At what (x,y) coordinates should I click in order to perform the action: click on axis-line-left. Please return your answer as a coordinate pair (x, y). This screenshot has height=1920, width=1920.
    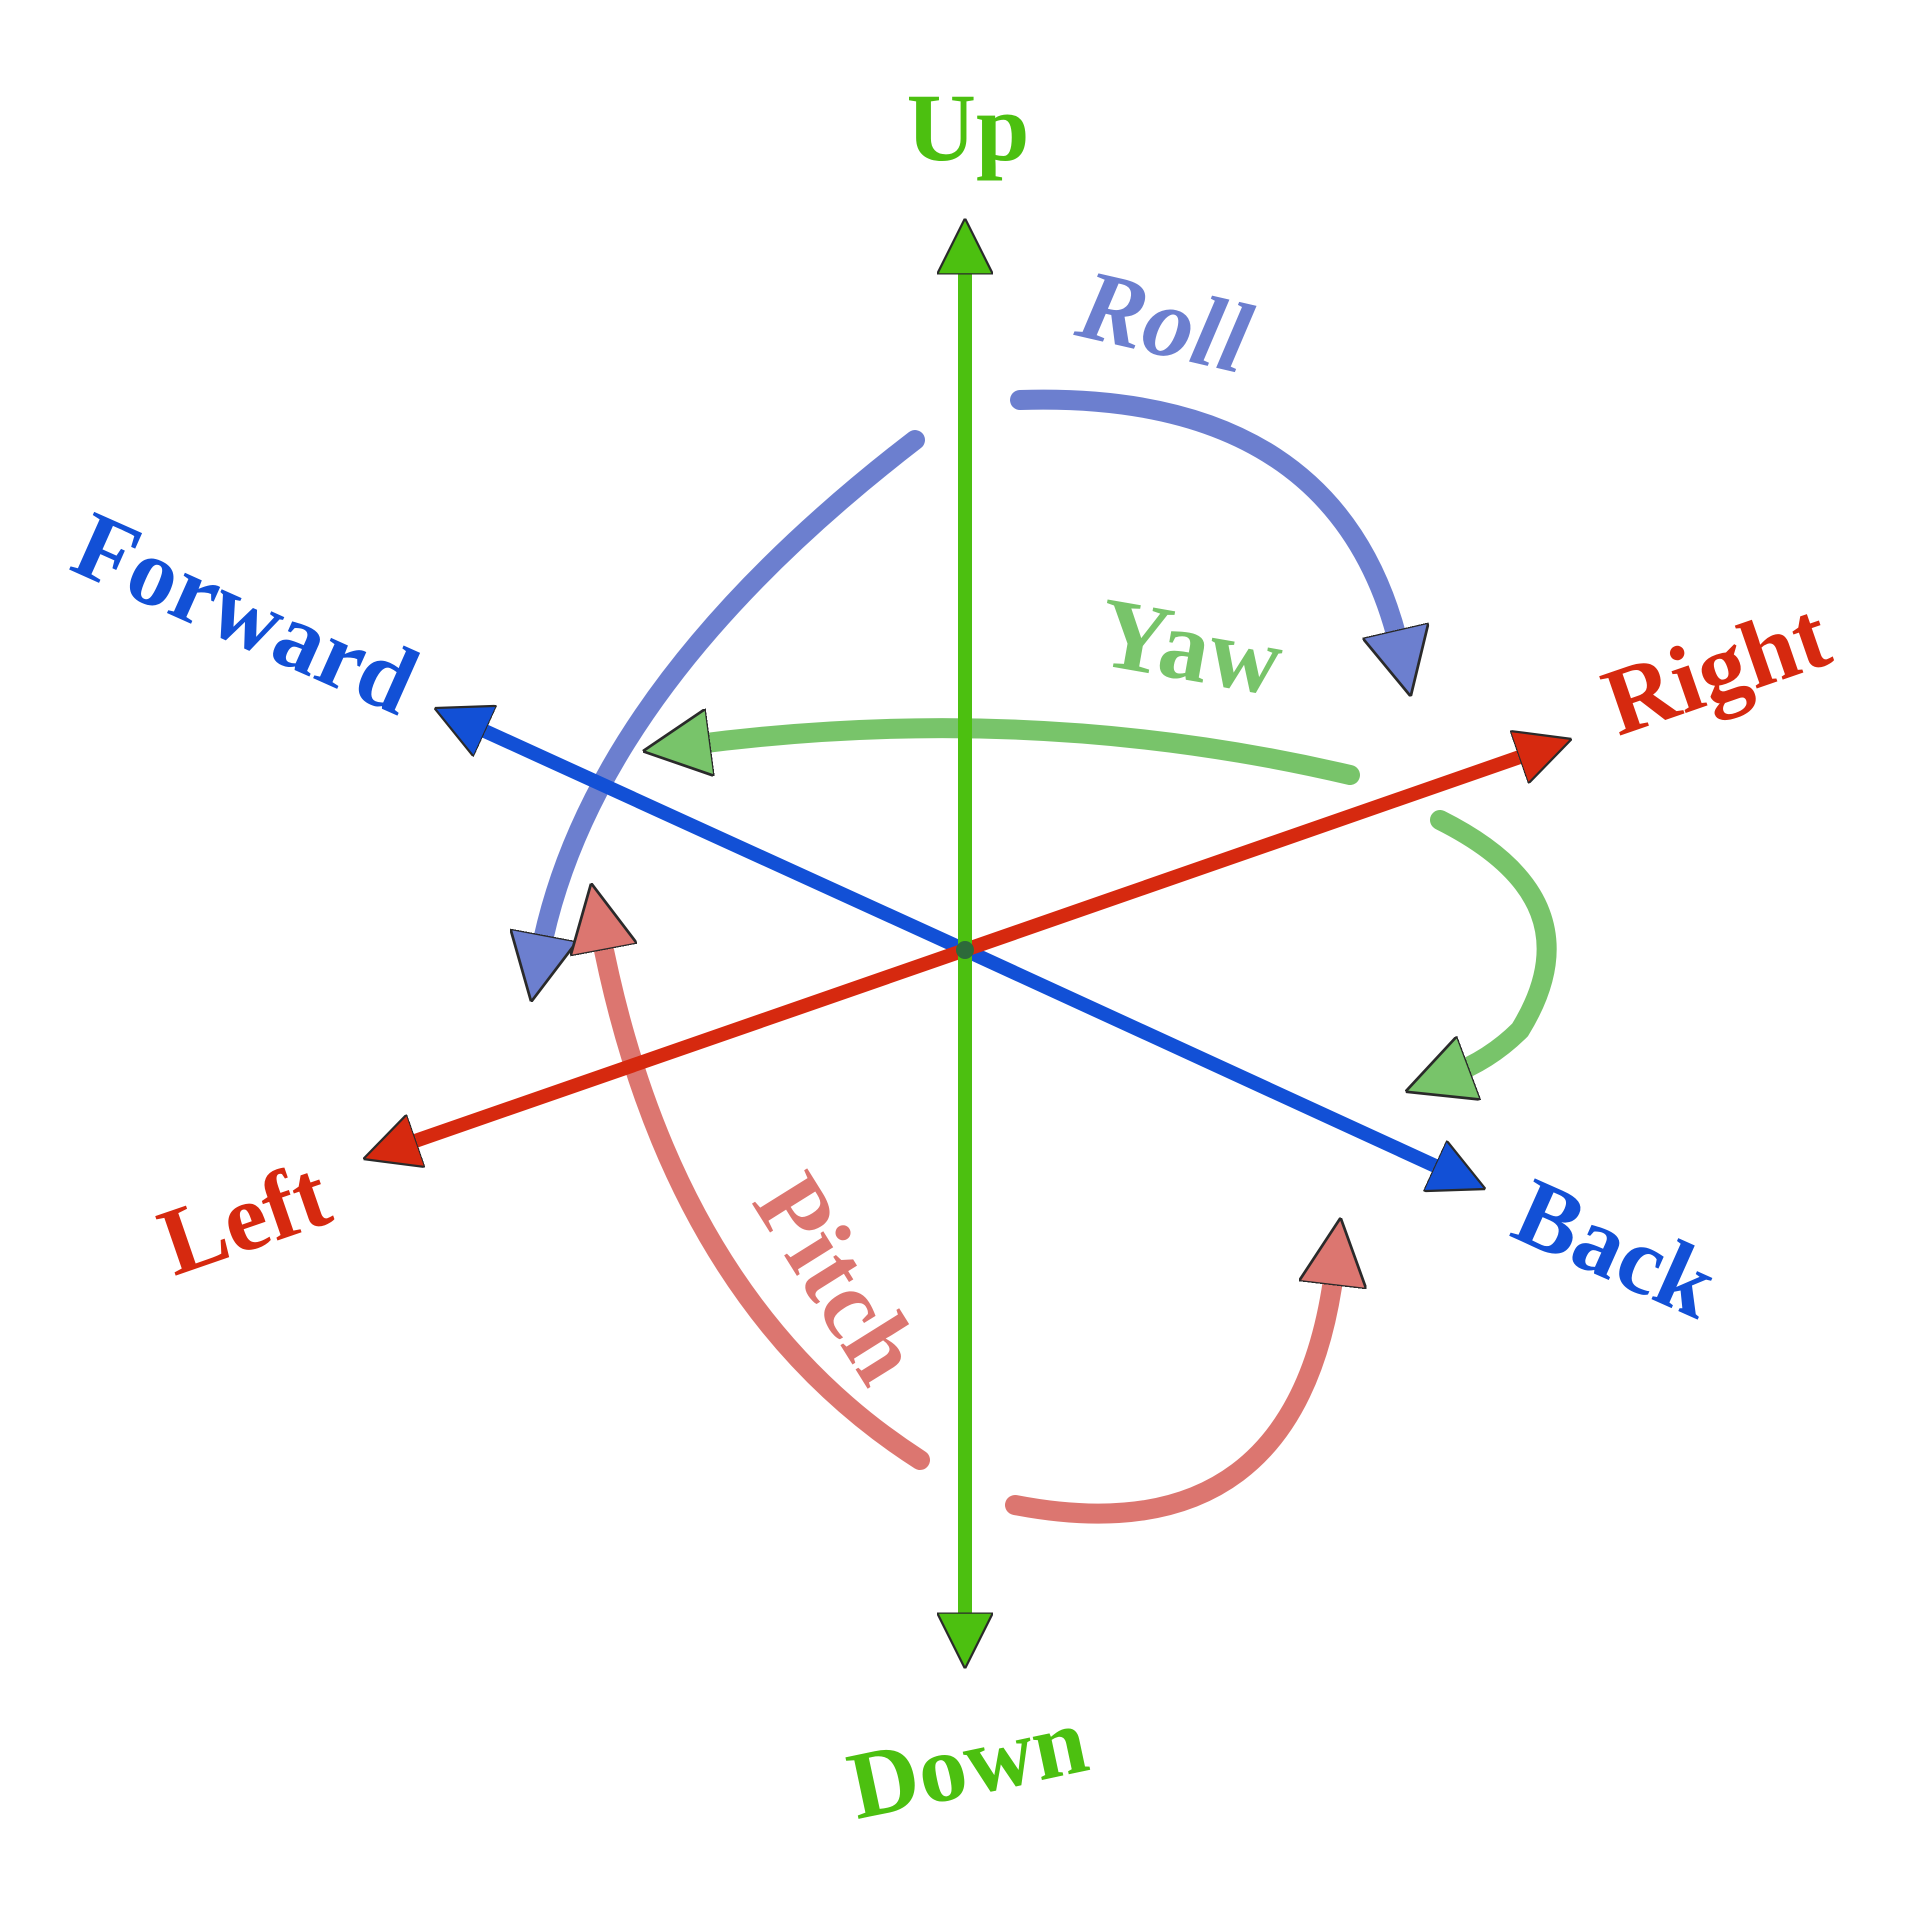
    Looking at the image, I should click on (683, 1045).